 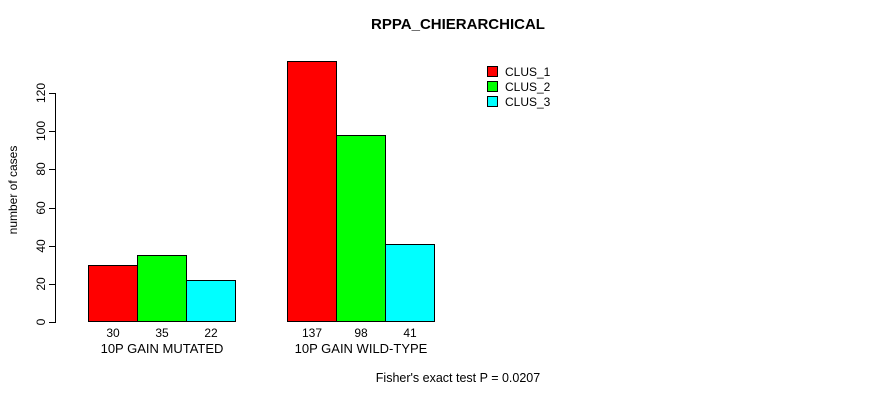 I want to click on legend-item: CLUS_1, so click(x=518, y=71).